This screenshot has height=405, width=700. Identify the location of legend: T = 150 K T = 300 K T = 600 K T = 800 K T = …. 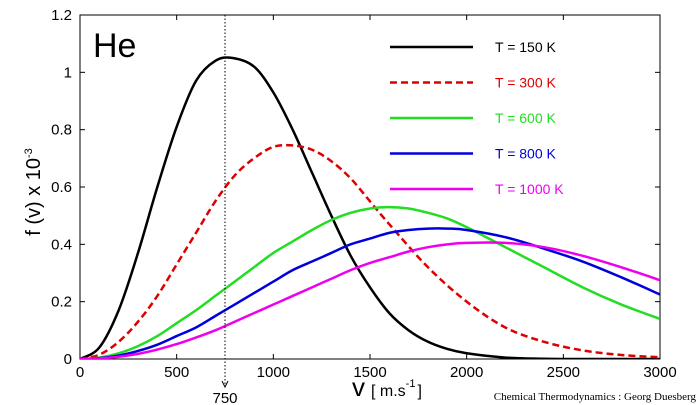
(477, 118).